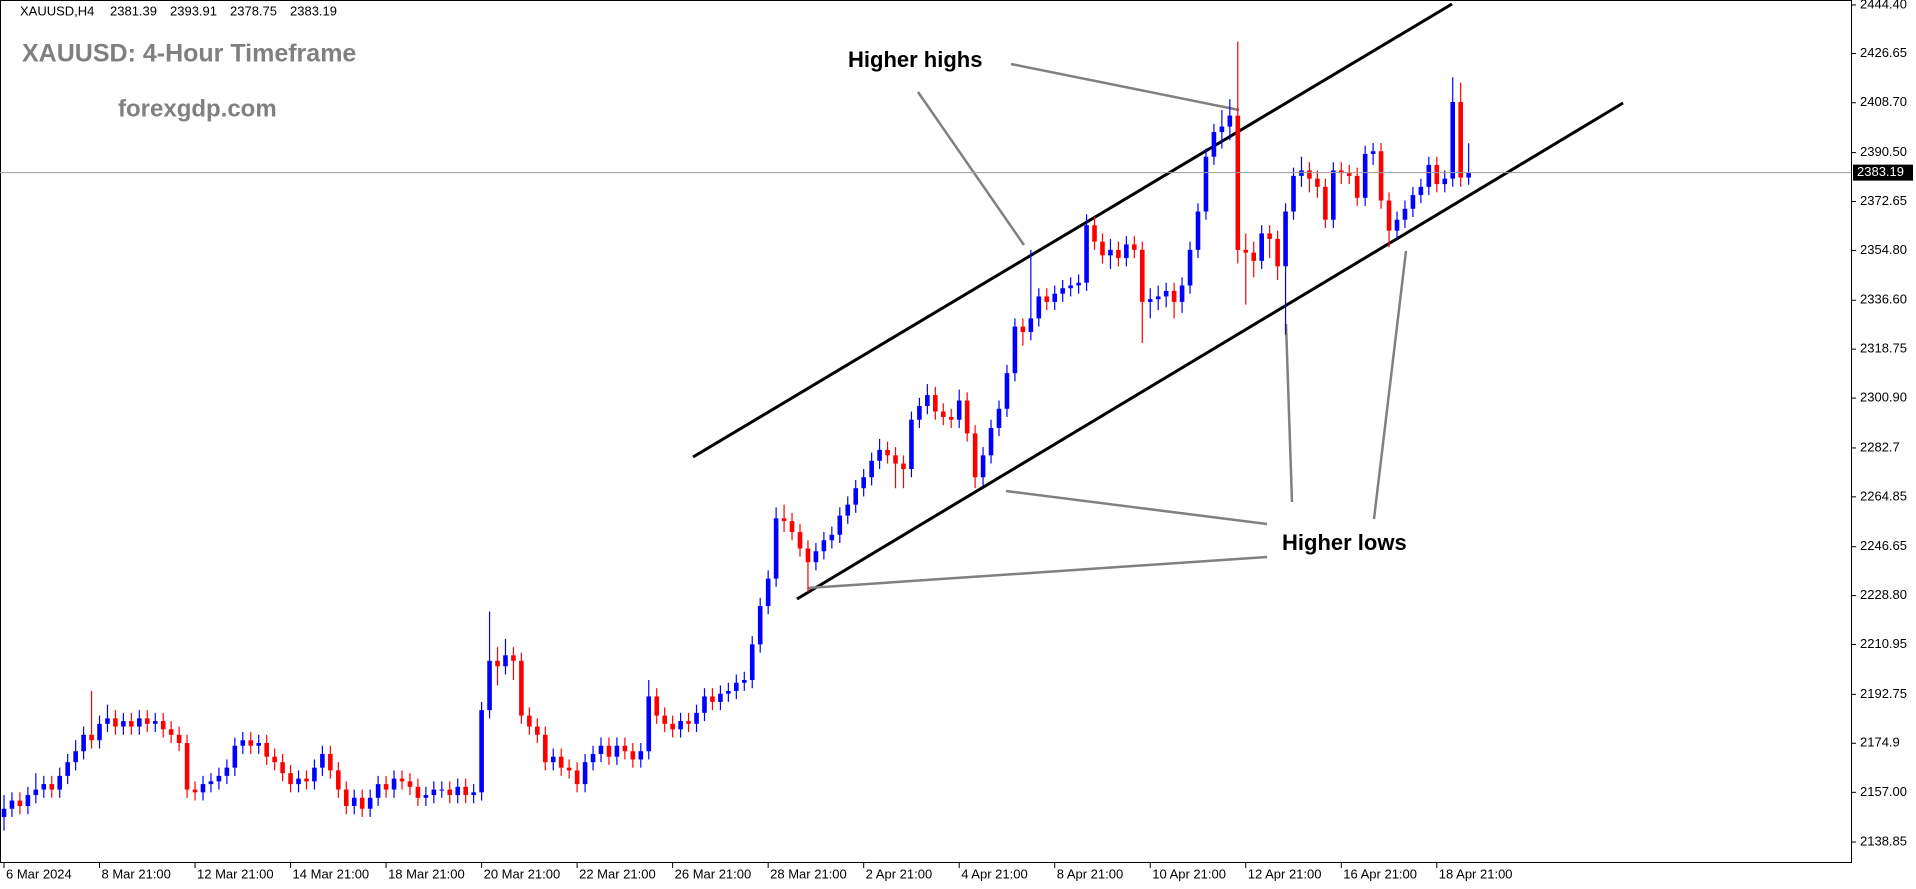 The height and width of the screenshot is (889, 1916). Describe the element at coordinates (197, 108) in the screenshot. I see `chart-subtitle: forexgdp.com` at that location.